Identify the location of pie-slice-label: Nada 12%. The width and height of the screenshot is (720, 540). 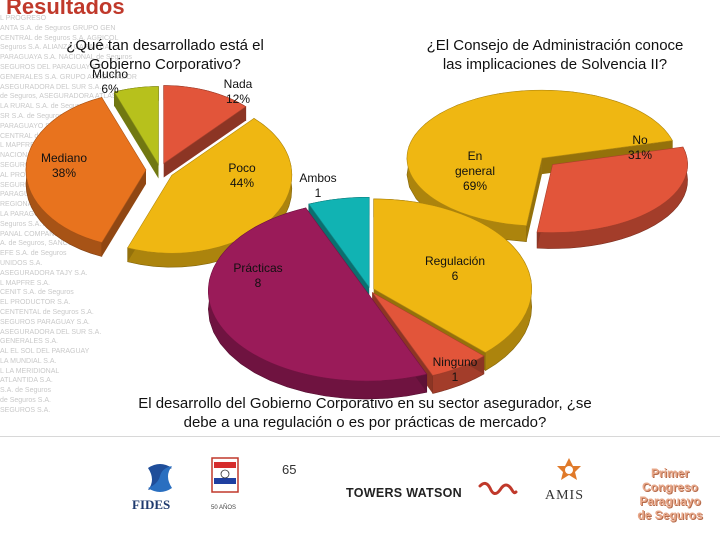
(238, 91).